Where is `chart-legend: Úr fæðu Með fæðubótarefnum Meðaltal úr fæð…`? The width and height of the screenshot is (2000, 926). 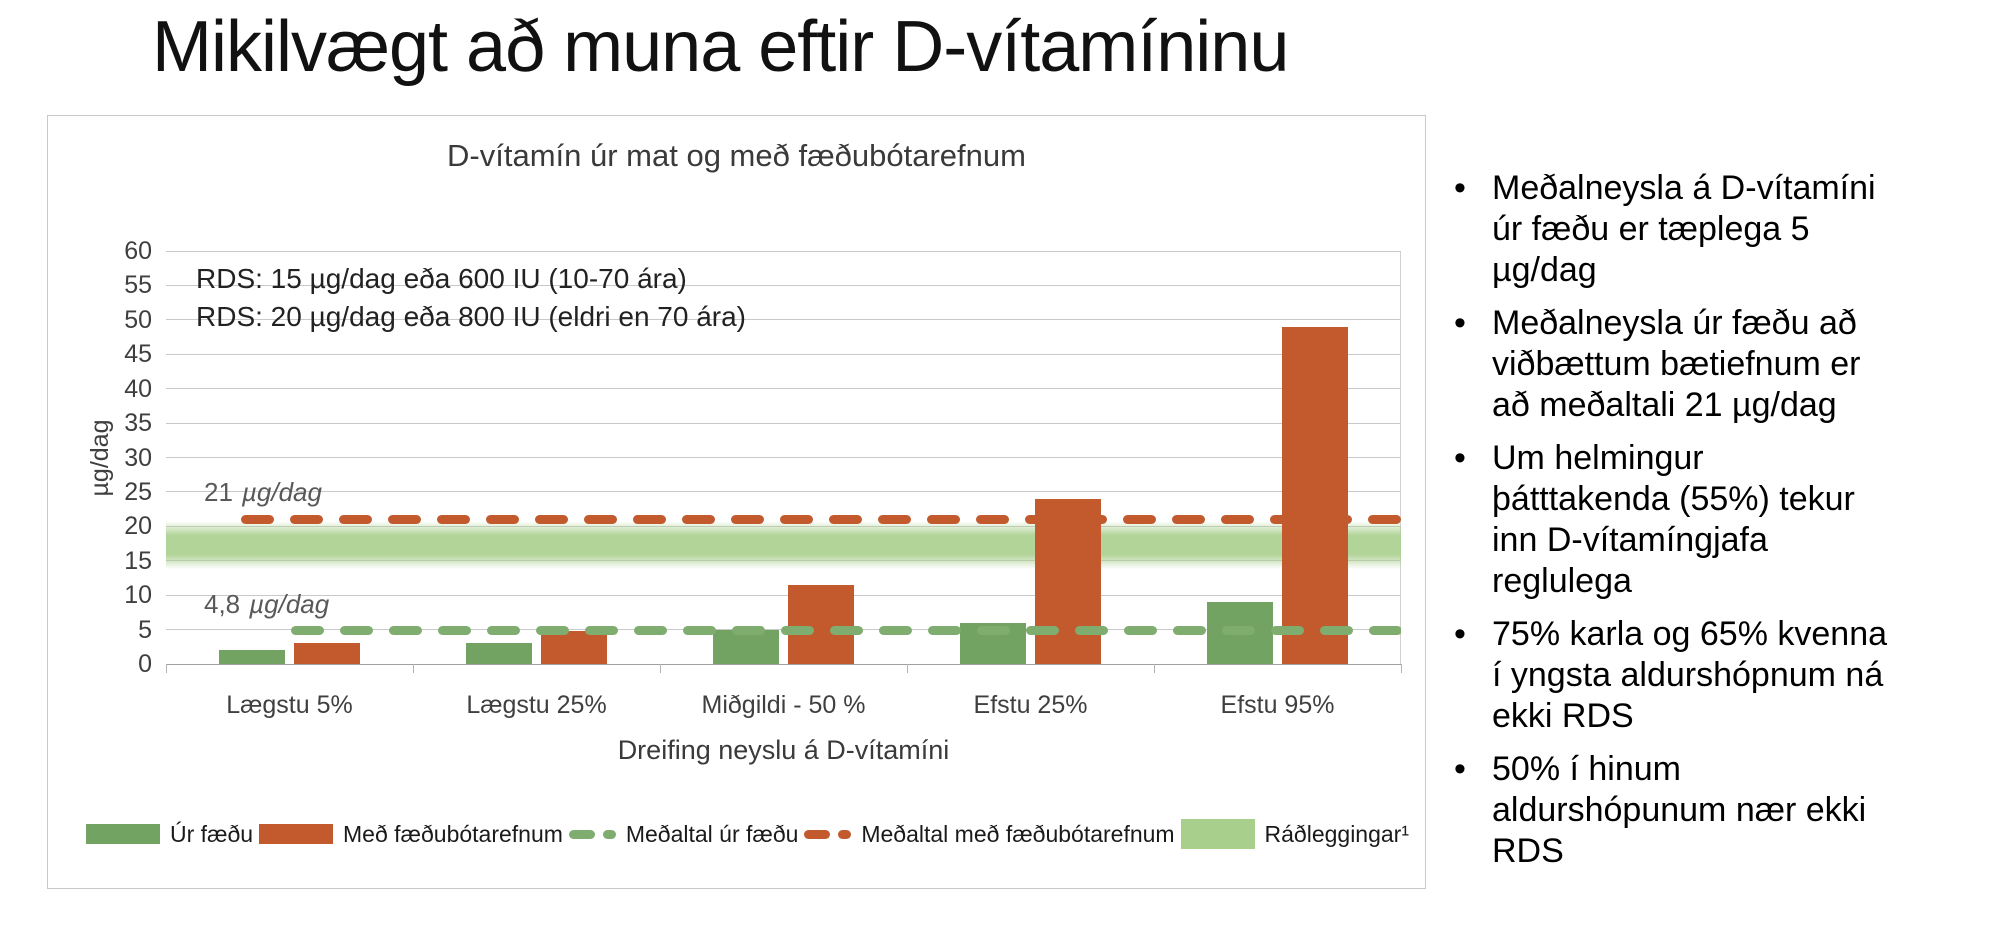 chart-legend: Úr fæðu Með fæðubótarefnum Meðaltal úr fæð… is located at coordinates (747, 834).